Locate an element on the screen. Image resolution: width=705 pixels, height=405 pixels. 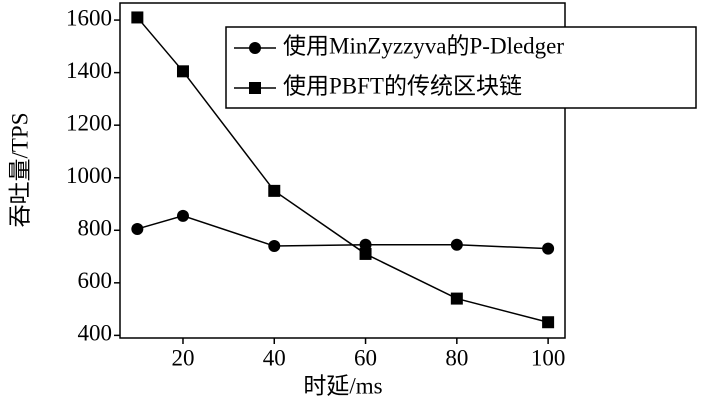
y-axis-label: 吞吐量/TPS is located at coordinates (19, 169).